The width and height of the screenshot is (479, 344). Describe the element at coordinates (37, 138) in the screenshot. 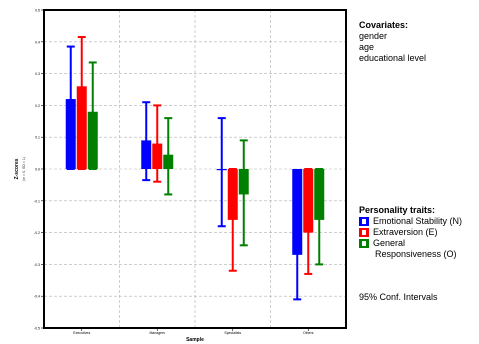

I see `y-tick-label: 0.1` at that location.